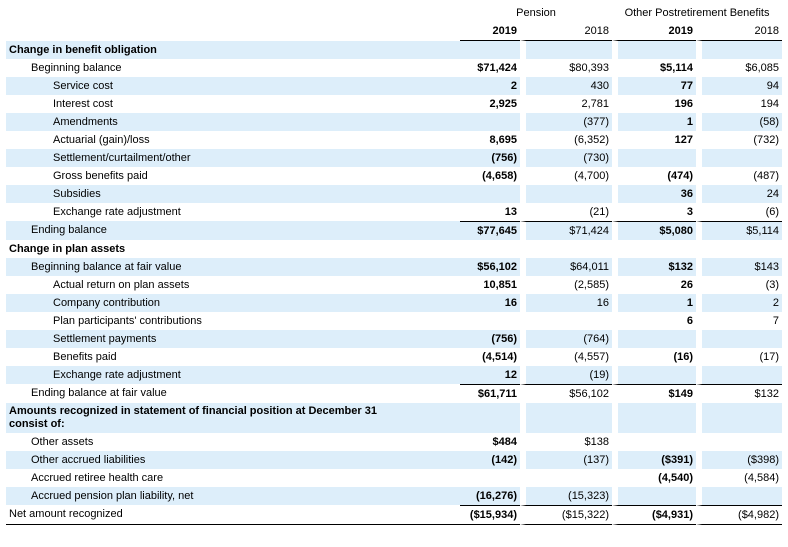  I want to click on table-row: Change in benefit obligation, so click(394, 50).